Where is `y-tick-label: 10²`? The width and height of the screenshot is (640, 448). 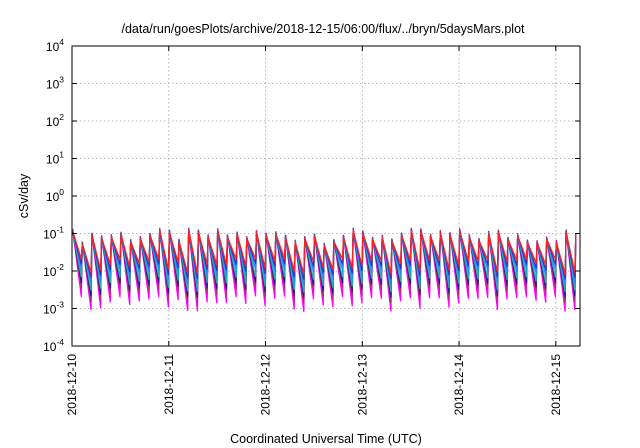 y-tick-label: 10² is located at coordinates (55, 120).